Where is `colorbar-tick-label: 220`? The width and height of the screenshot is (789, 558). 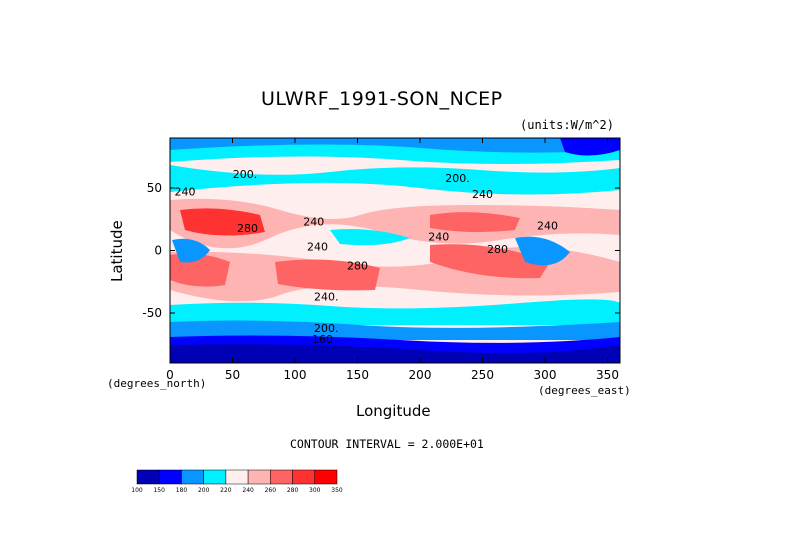
colorbar-tick-label: 220 is located at coordinates (226, 490).